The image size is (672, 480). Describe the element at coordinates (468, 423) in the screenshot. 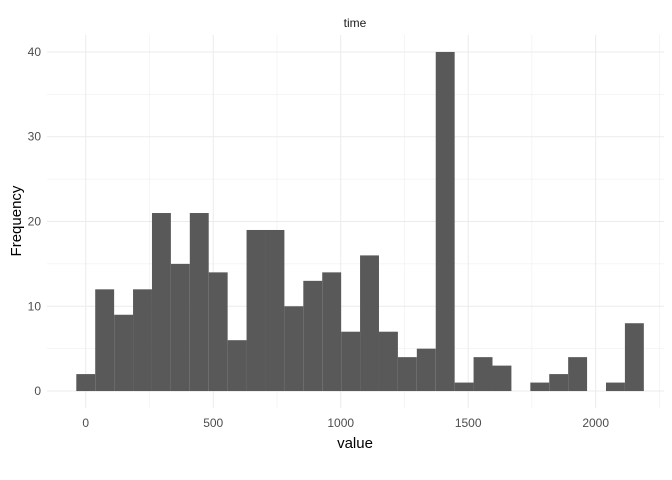

I see `x-tick-label: 1500` at that location.